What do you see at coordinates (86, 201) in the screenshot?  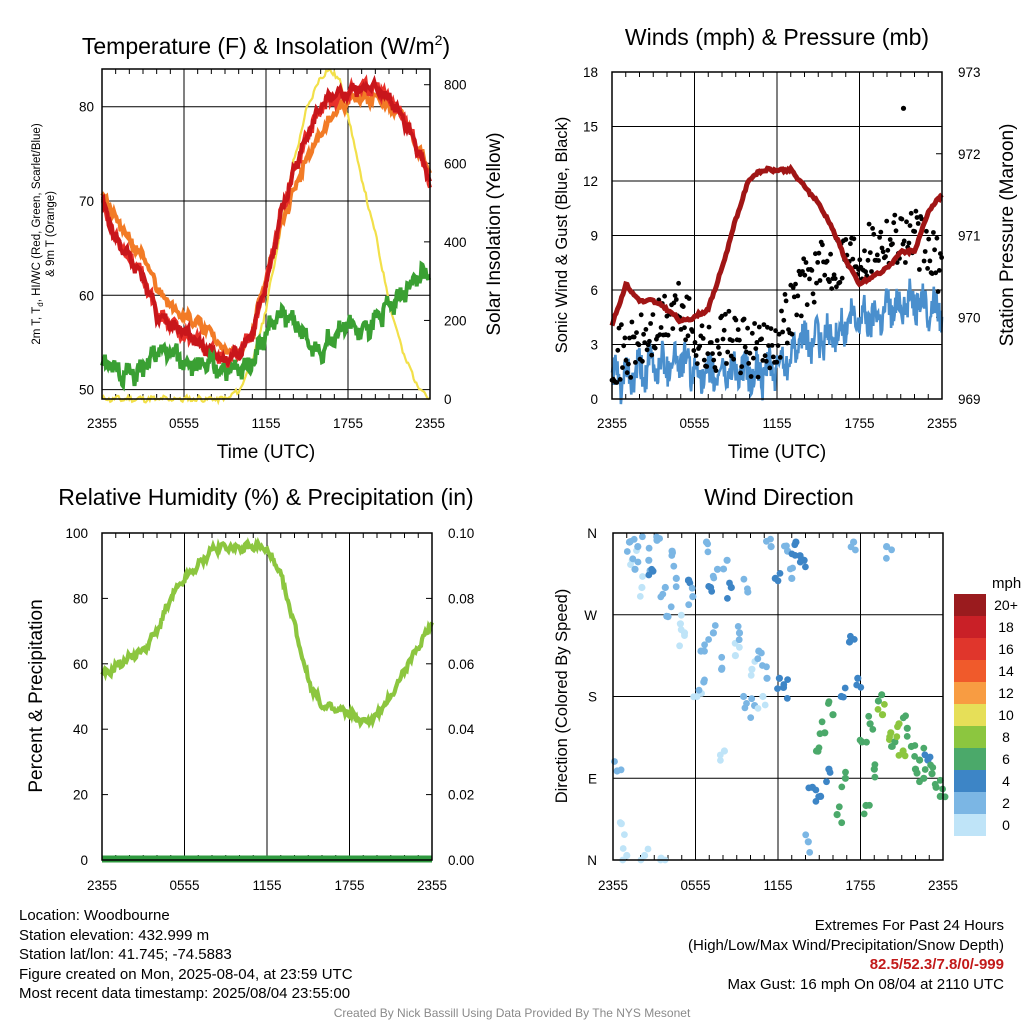 I see `y-tick-label: 70` at bounding box center [86, 201].